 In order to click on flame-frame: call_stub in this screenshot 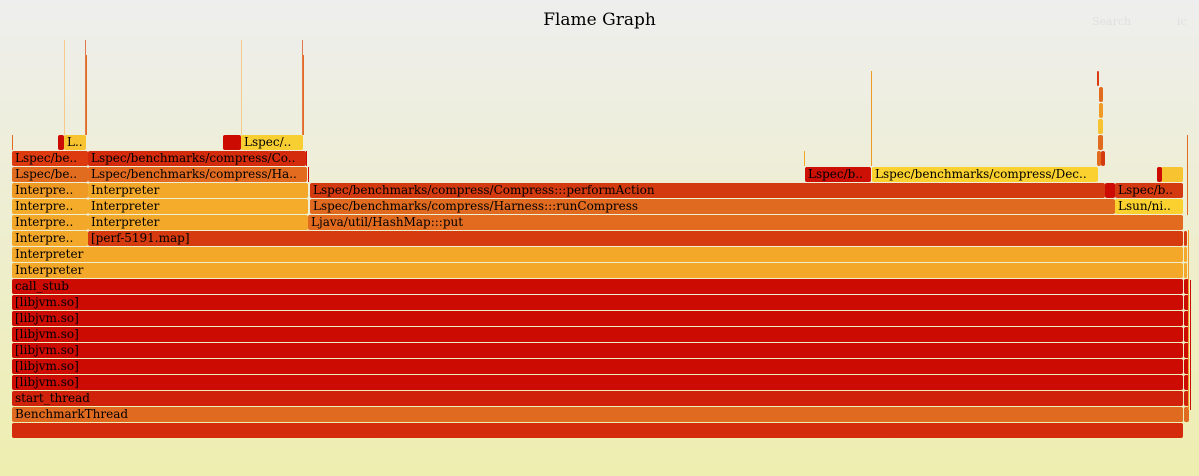, I will do `click(597, 286)`.